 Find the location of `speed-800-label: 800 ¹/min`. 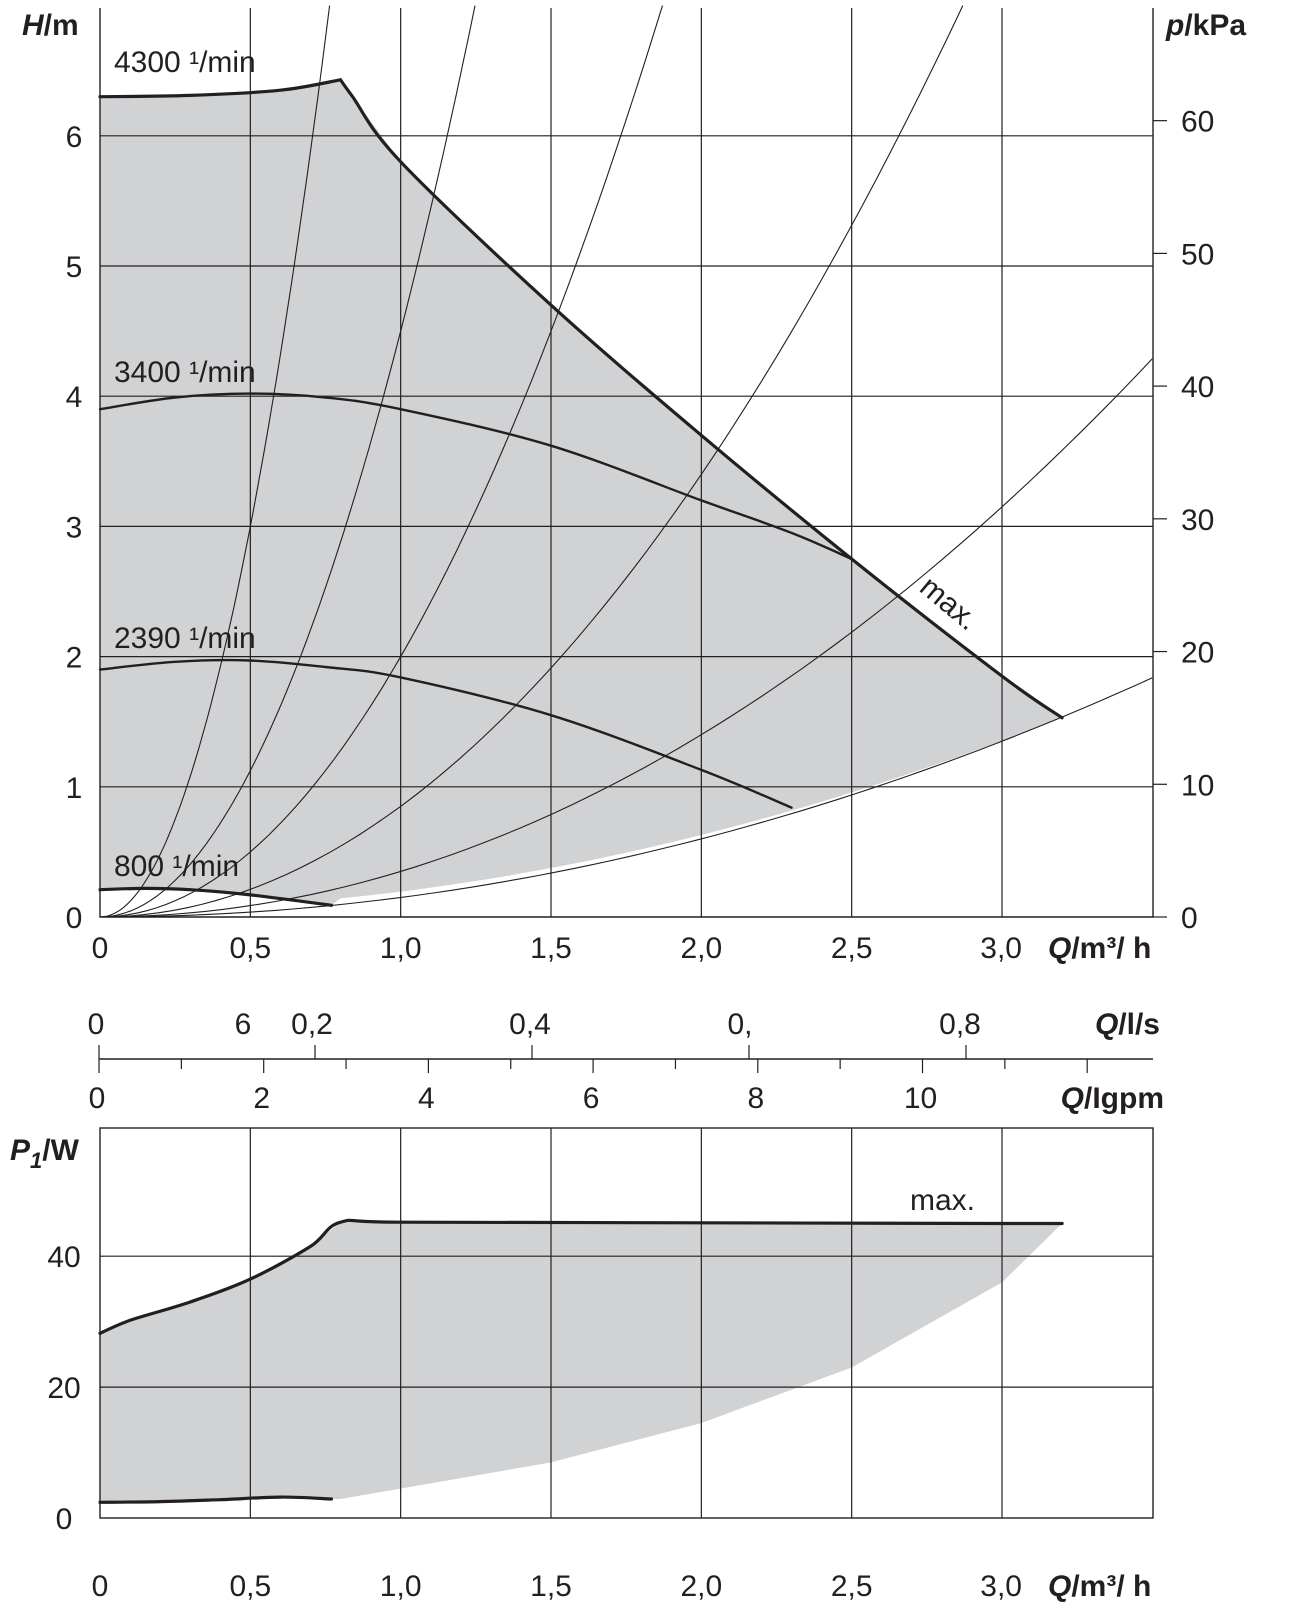

speed-800-label: 800 ¹/min is located at coordinates (176, 866).